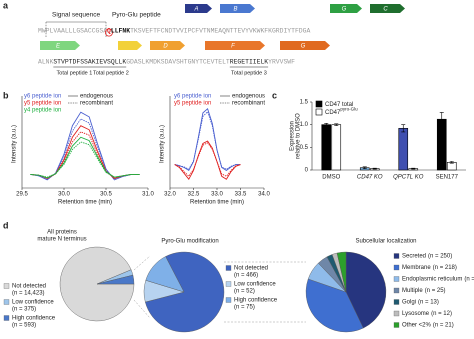 Image resolution: width=474 pixels, height=339 pixels. What do you see at coordinates (293, 136) in the screenshot?
I see `y-axis-label: Expression` at bounding box center [293, 136].